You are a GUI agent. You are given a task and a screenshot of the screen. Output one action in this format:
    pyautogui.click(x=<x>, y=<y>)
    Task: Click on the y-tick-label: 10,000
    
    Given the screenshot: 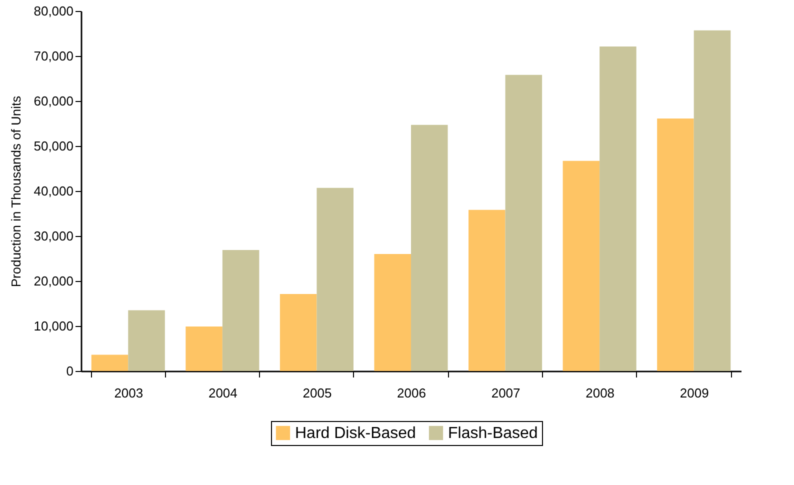 What is the action you would take?
    pyautogui.click(x=54, y=326)
    